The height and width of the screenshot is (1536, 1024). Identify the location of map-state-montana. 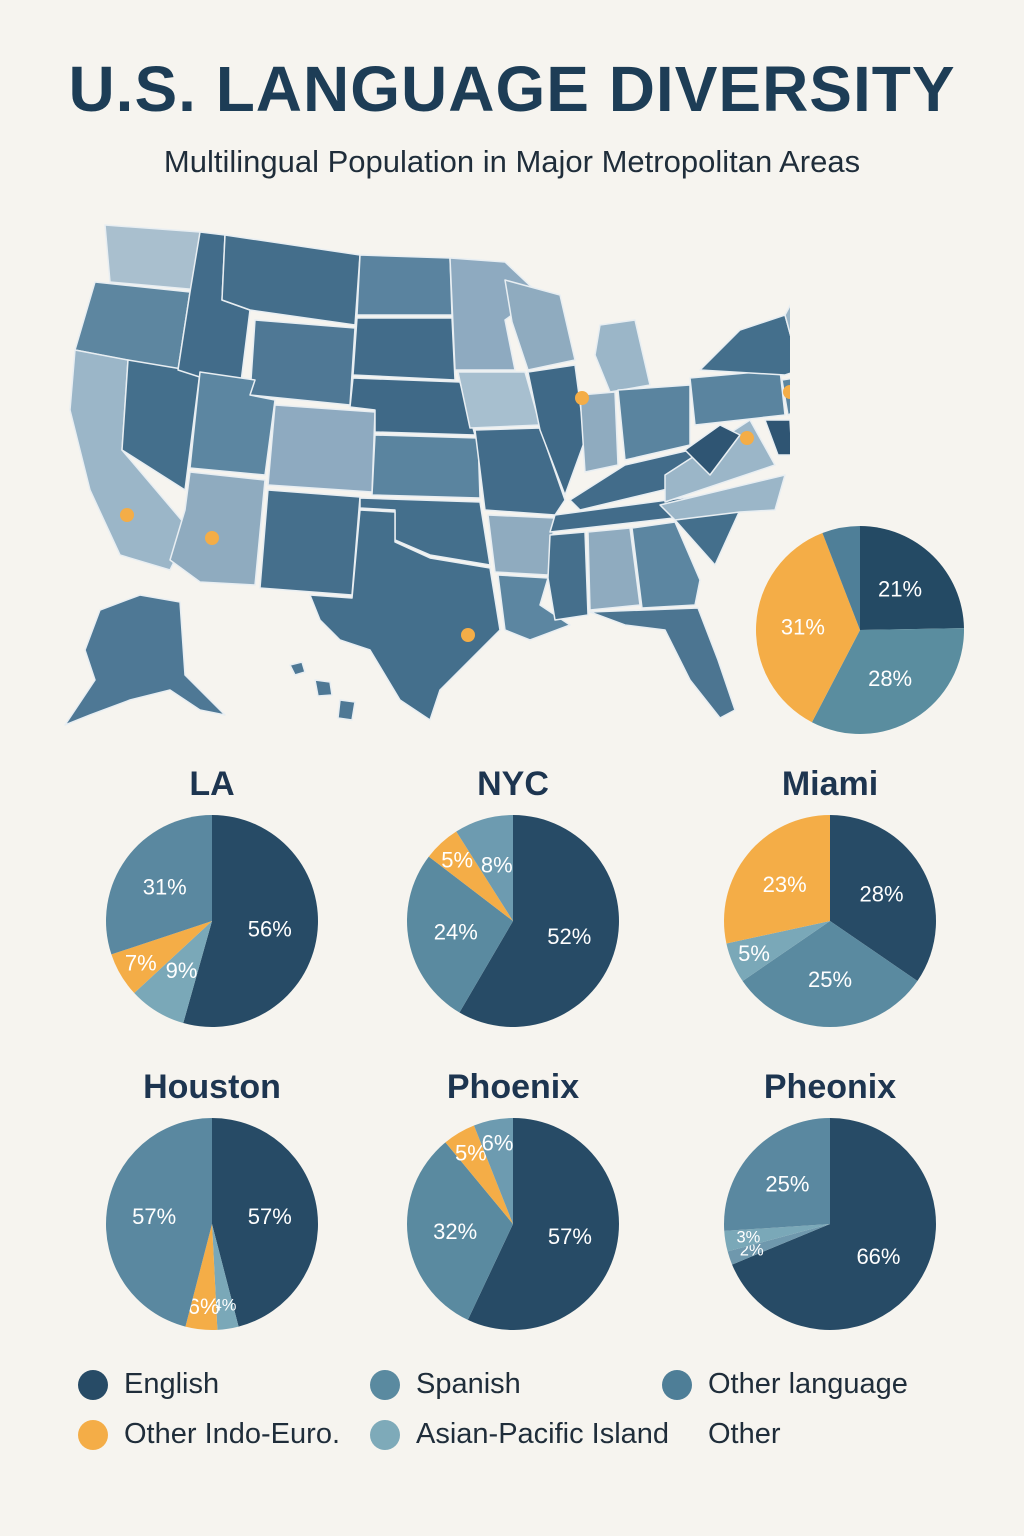
(291, 280).